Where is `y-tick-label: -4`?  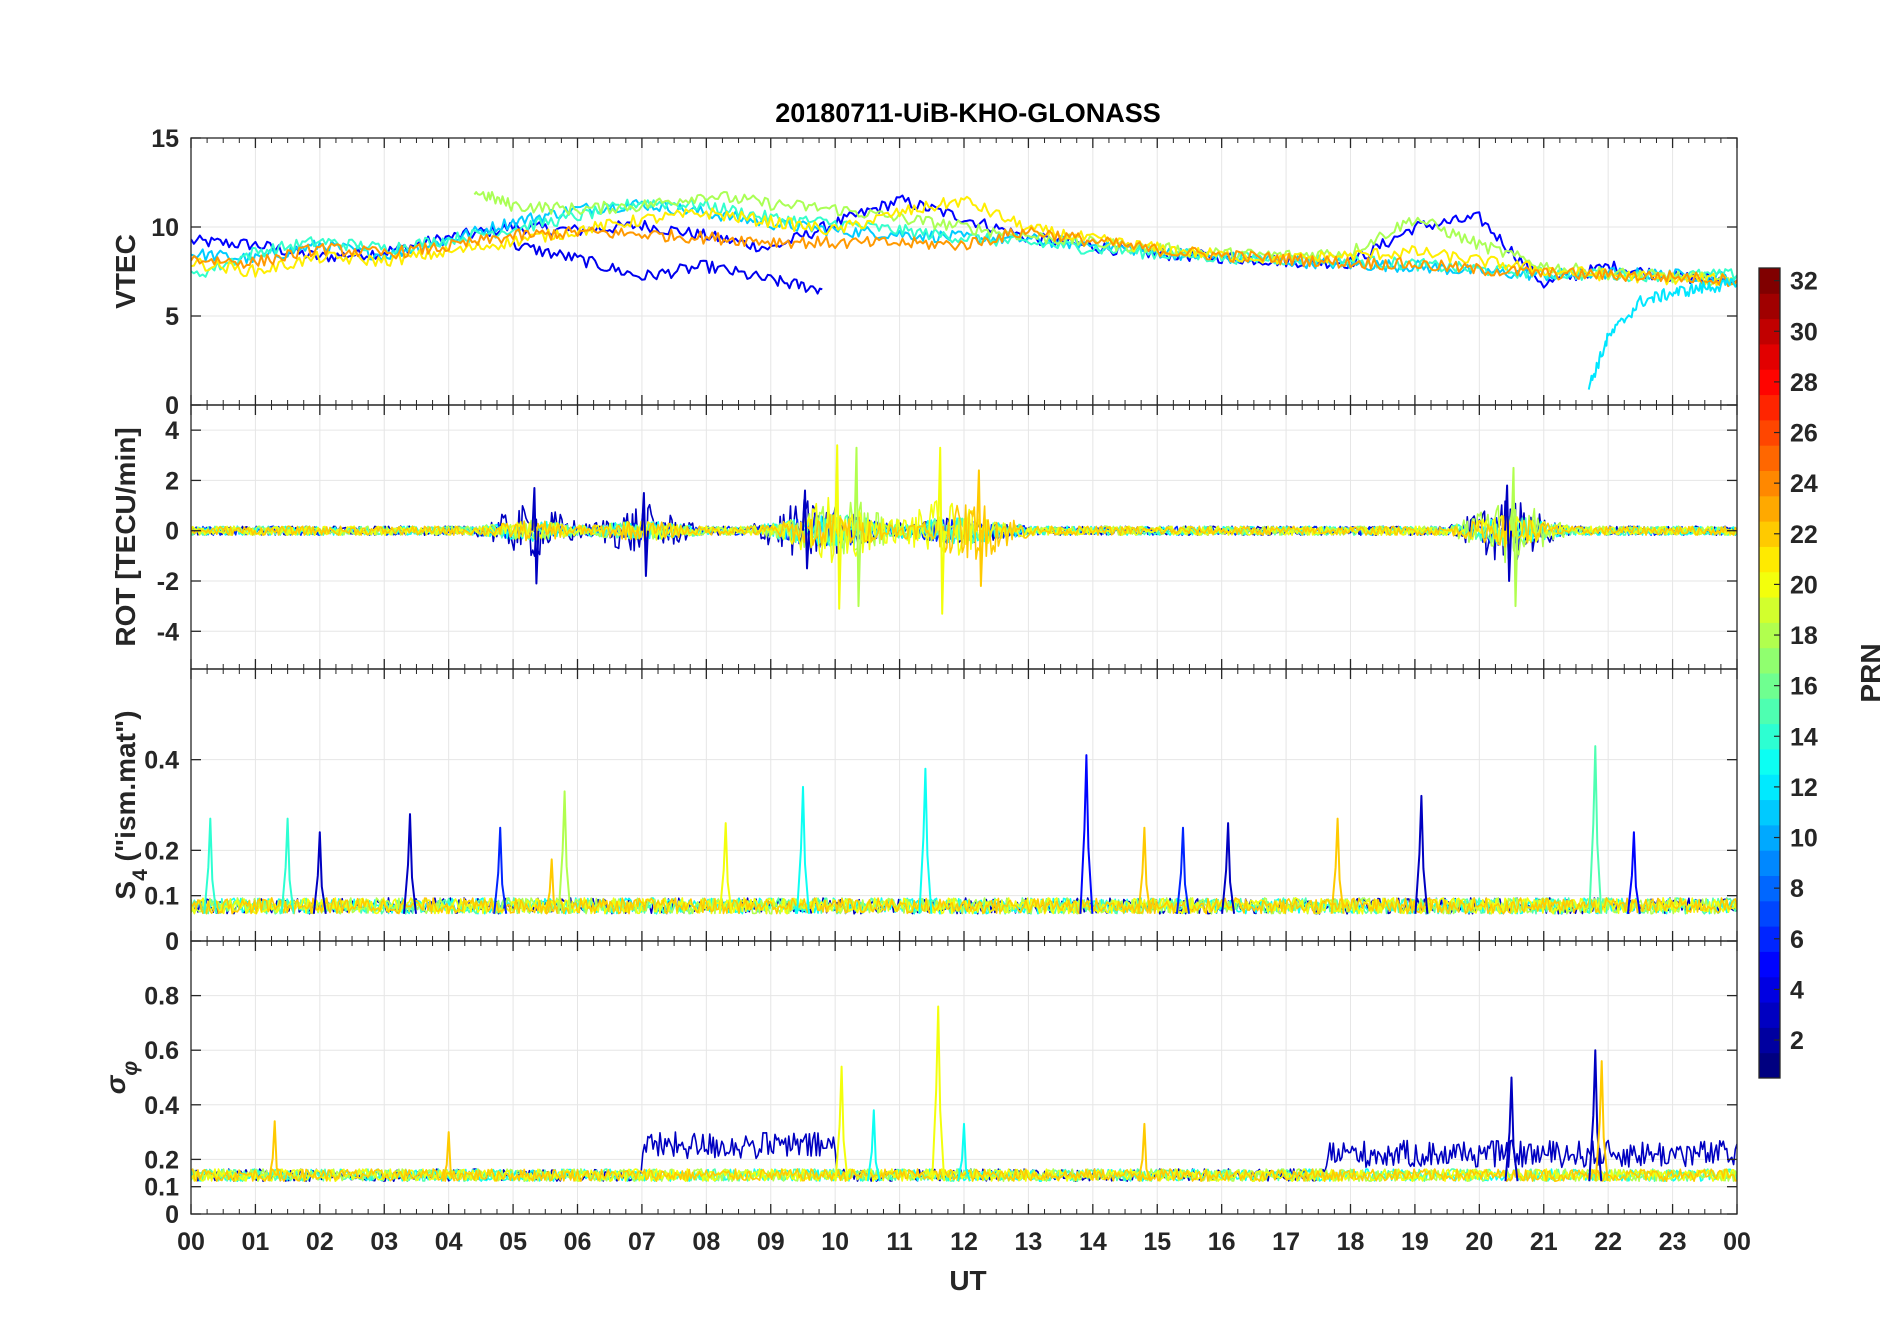 y-tick-label: -4 is located at coordinates (168, 632).